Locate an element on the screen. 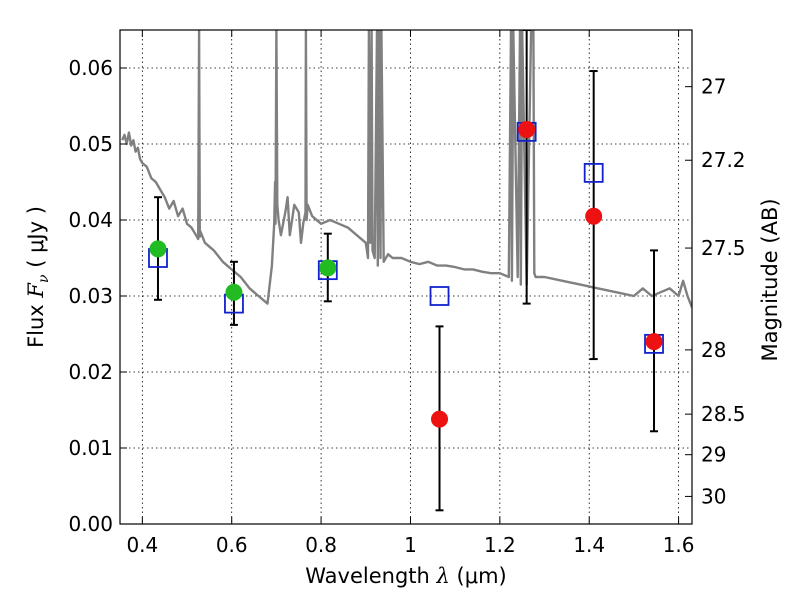 The image size is (800, 600). magnitude-tick-label: 30 is located at coordinates (713, 496).